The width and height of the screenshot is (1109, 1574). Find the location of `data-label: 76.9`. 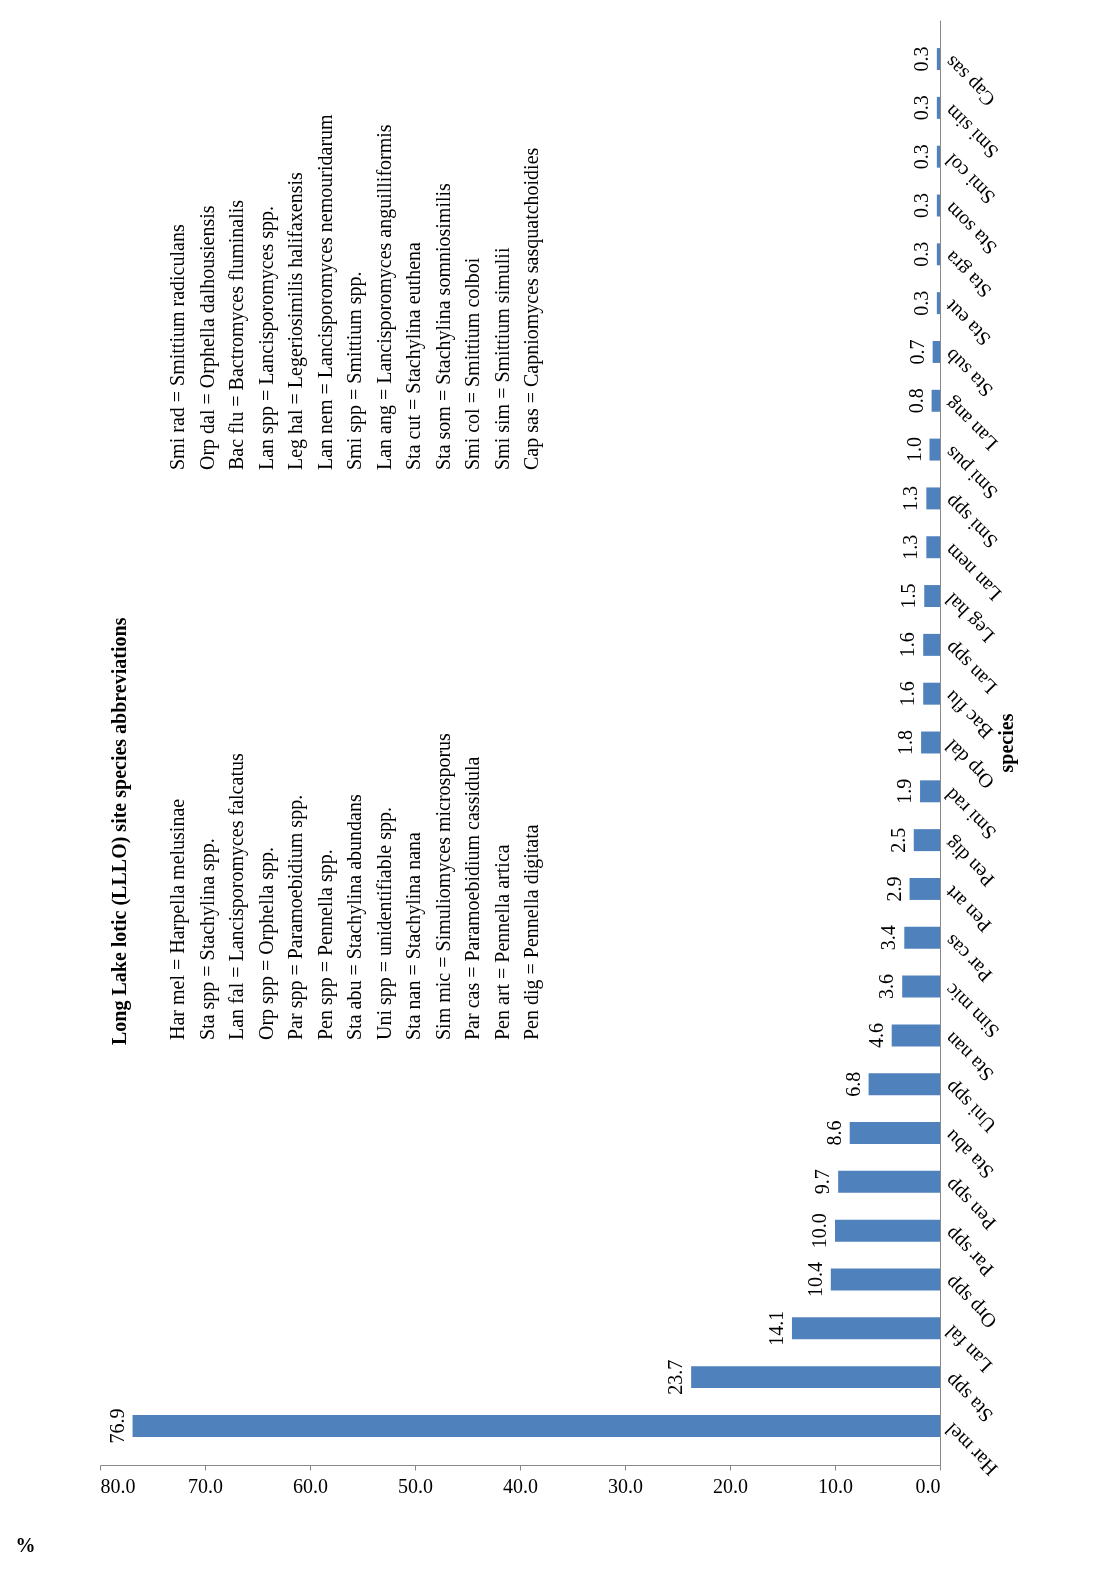

data-label: 76.9 is located at coordinates (116, 1426).